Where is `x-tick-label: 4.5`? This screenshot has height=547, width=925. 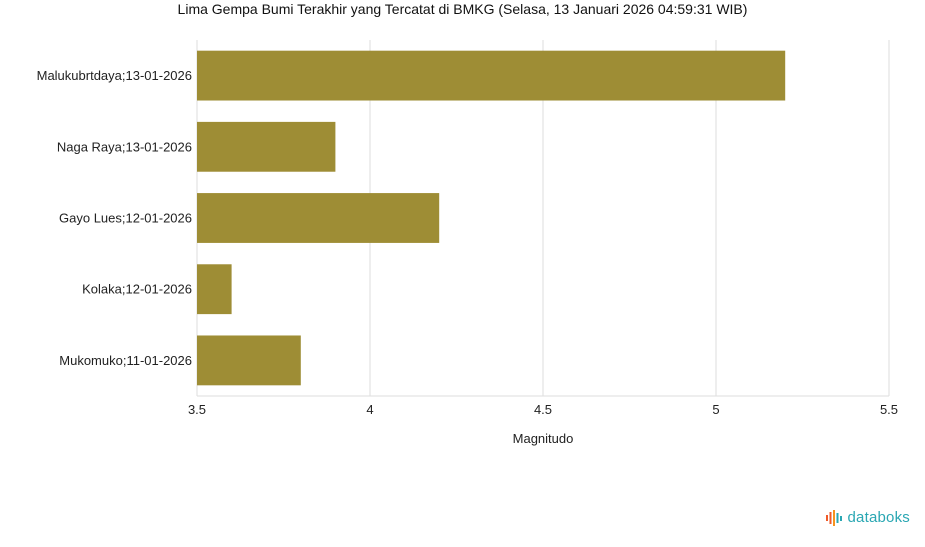
x-tick-label: 4.5 is located at coordinates (543, 409).